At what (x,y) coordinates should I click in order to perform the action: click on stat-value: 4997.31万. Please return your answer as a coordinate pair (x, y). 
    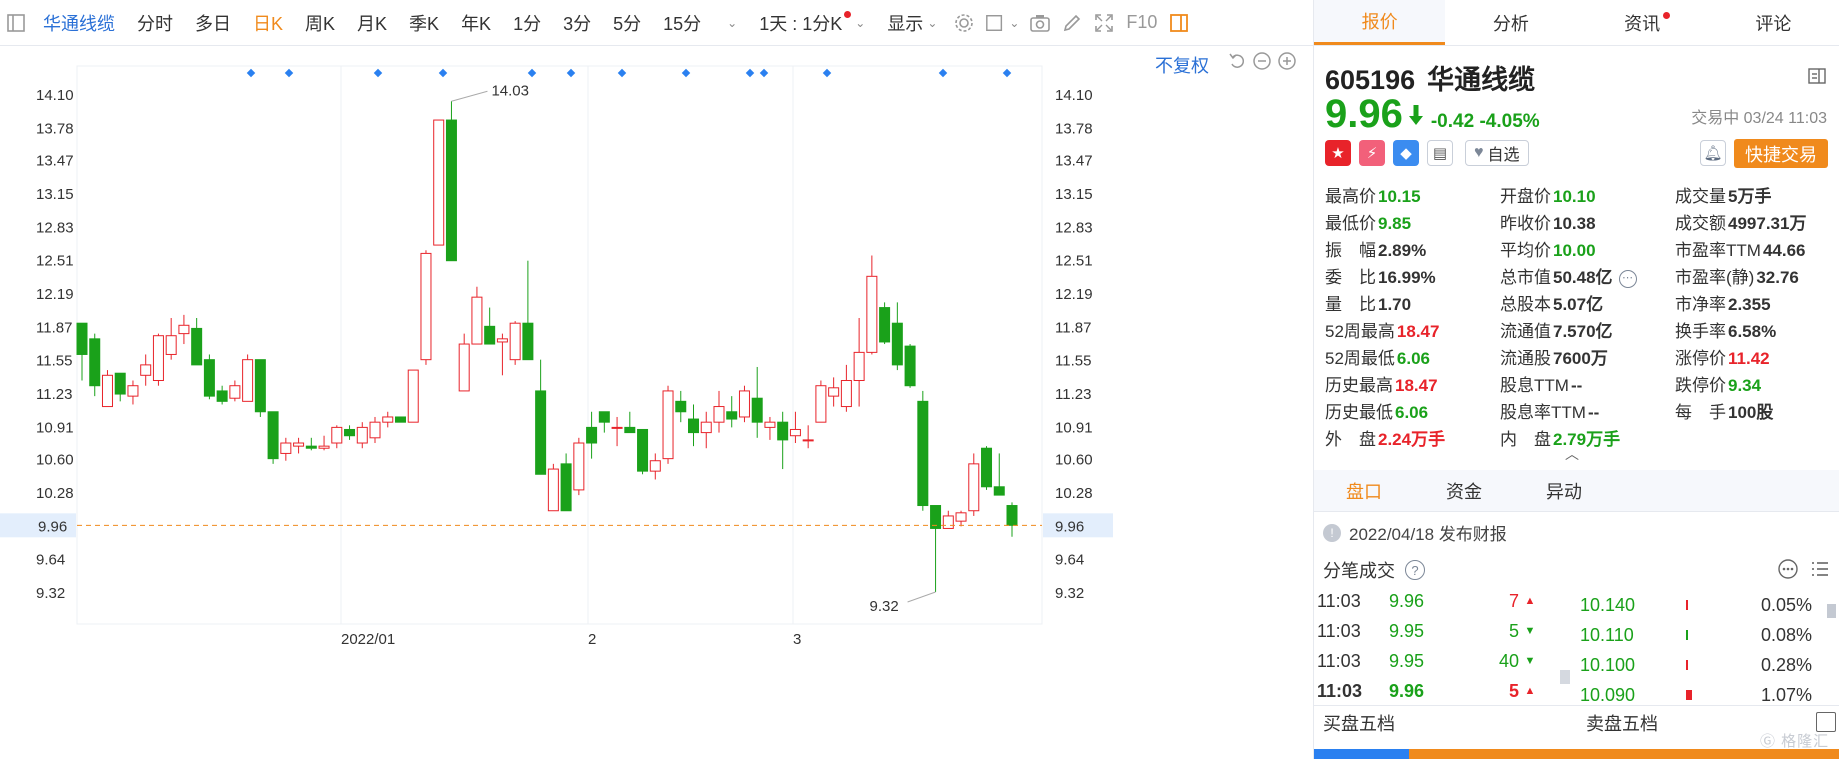
    Looking at the image, I should click on (1767, 223).